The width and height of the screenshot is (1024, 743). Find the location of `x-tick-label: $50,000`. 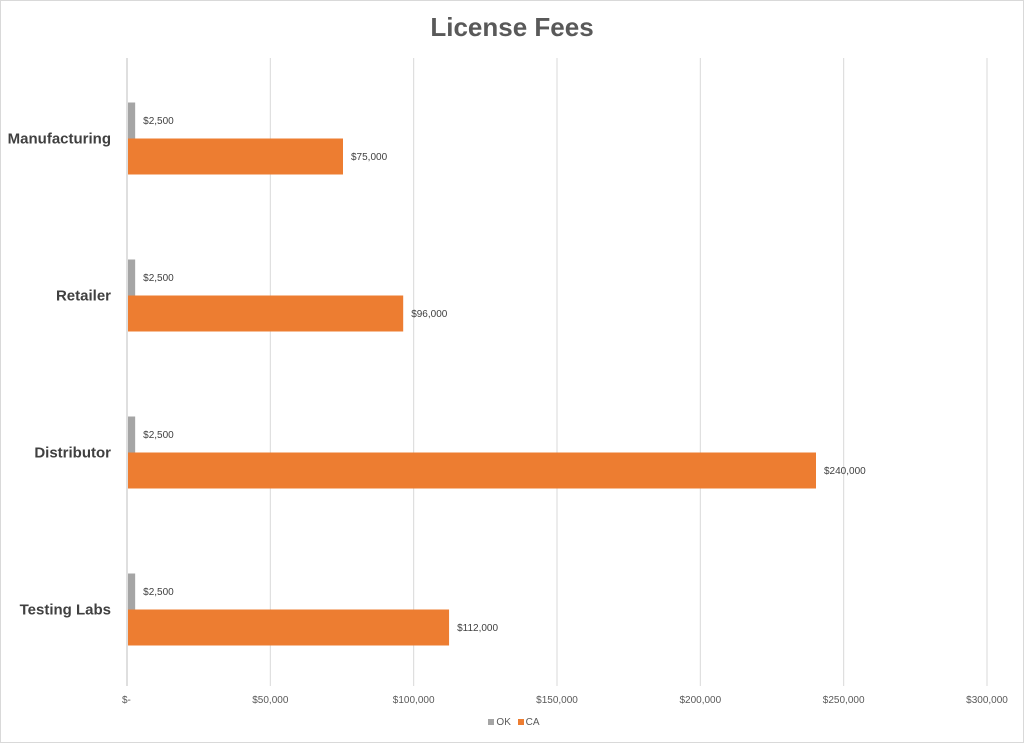

x-tick-label: $50,000 is located at coordinates (270, 700).